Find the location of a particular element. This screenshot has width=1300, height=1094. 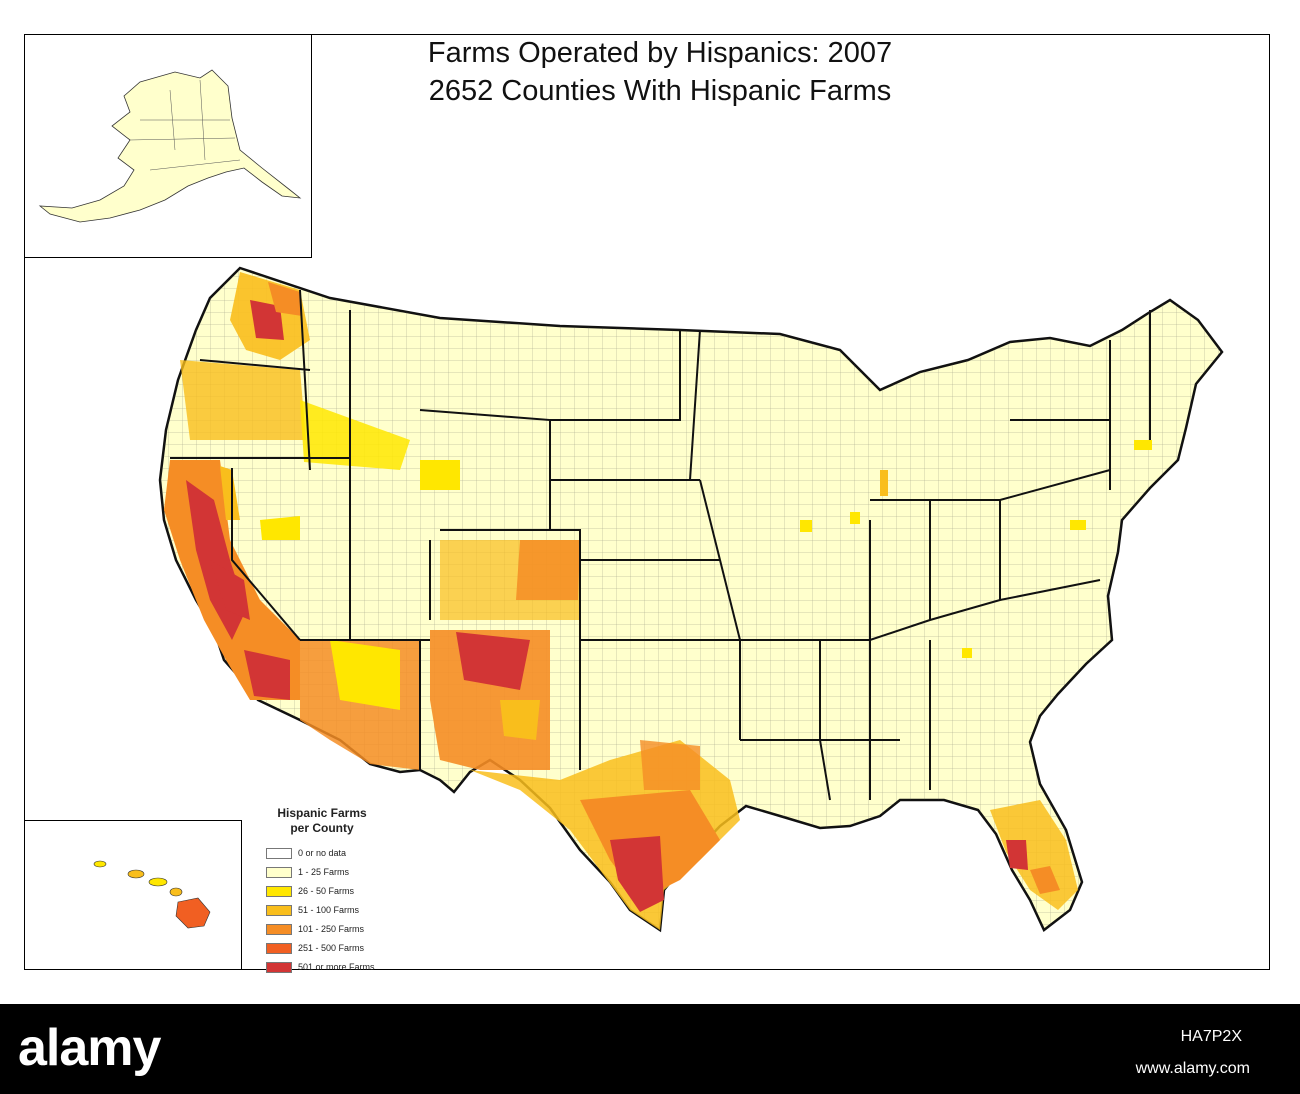

hawaii-inset is located at coordinates (133, 895).